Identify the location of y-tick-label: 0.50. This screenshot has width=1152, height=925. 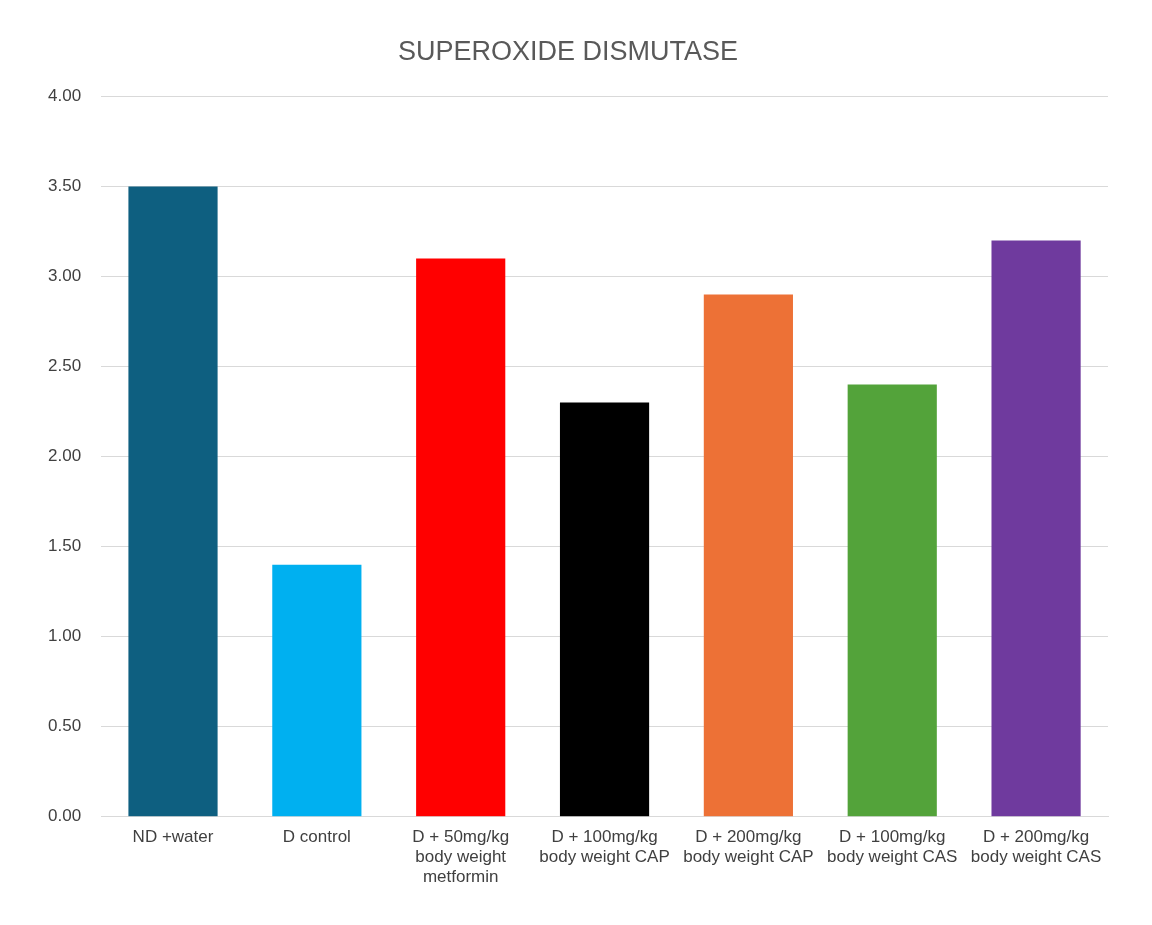
(64, 726).